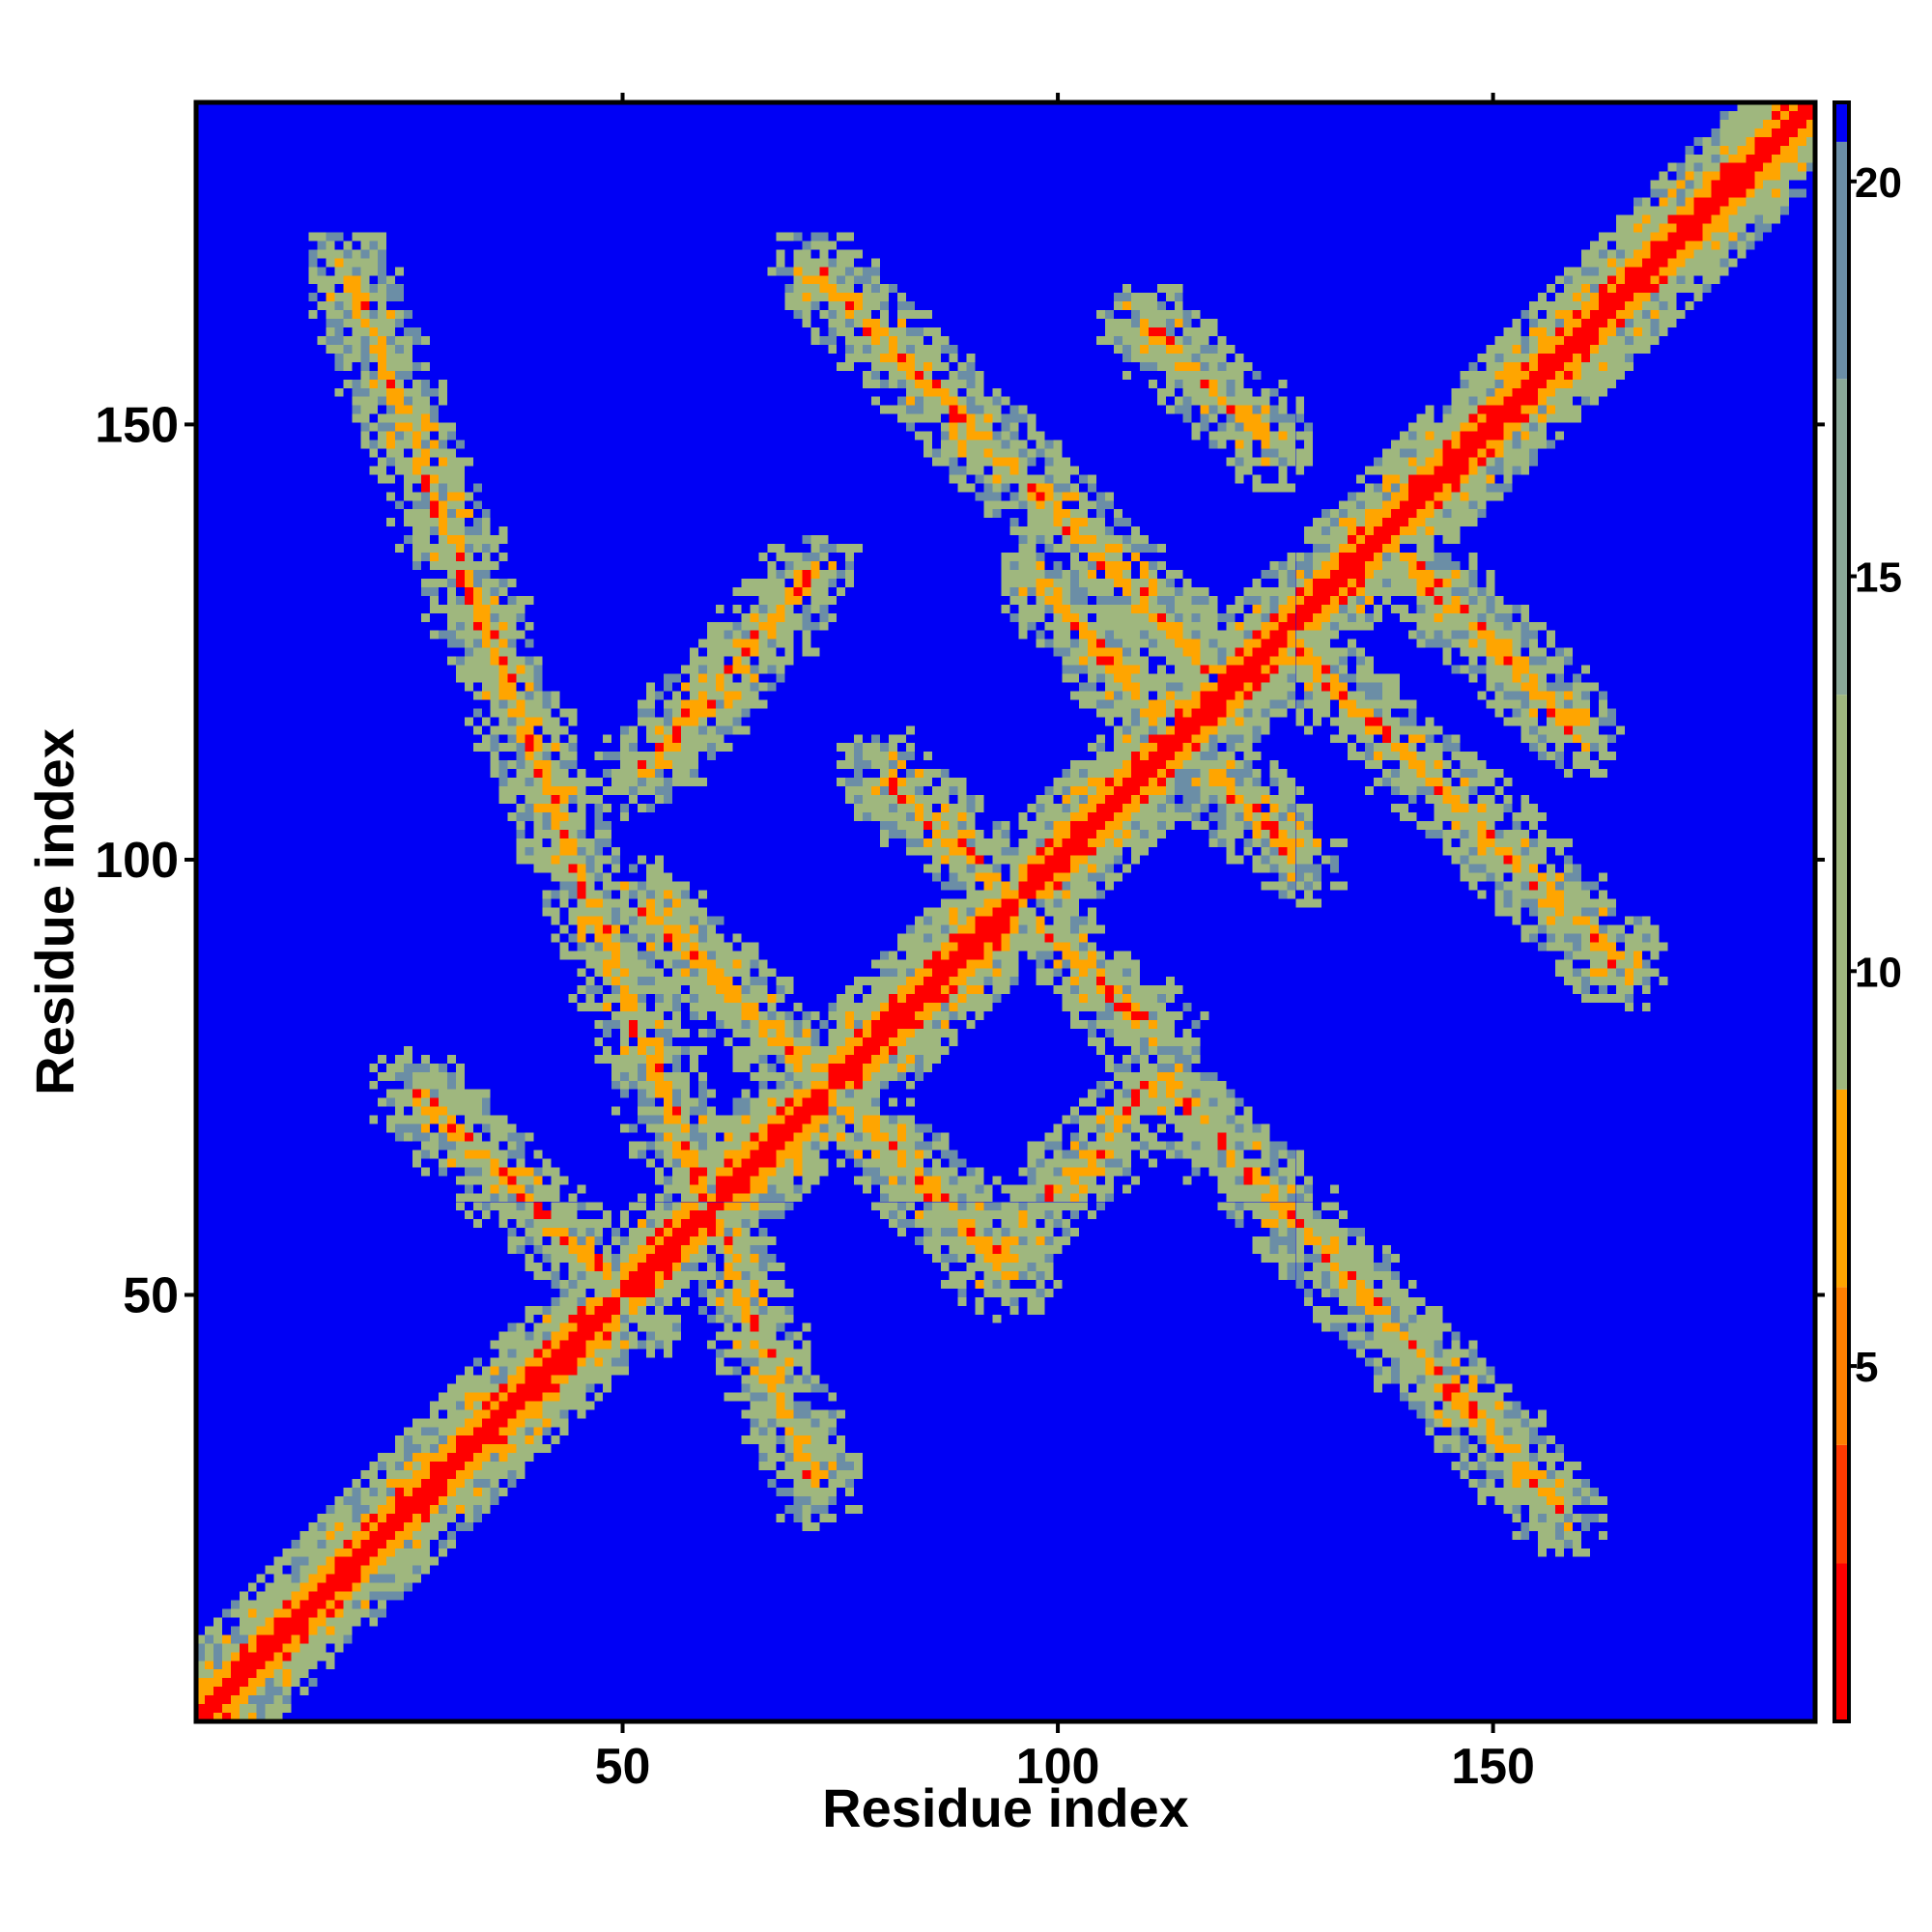  I want to click on colorbar-tick-label: 5, so click(1866, 1367).